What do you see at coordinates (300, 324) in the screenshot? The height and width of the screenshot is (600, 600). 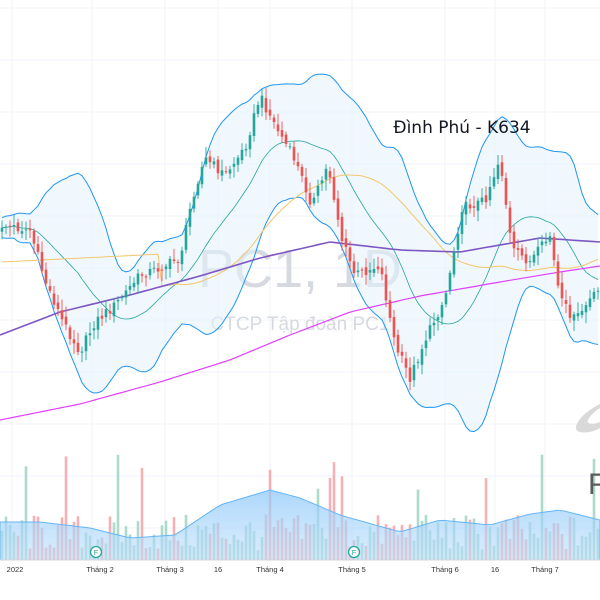 I see `watermark-description: CTCP Tập đoàn PC1` at bounding box center [300, 324].